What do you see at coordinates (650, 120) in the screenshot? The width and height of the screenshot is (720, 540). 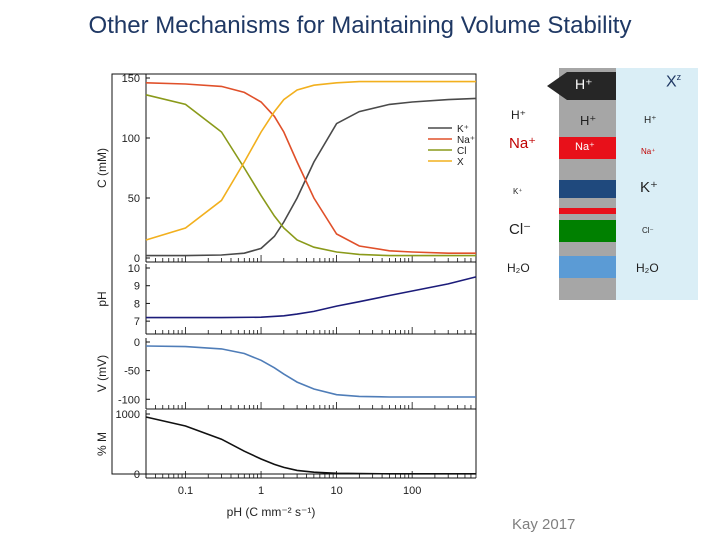 I see `right-h-label: H⁺` at bounding box center [650, 120].